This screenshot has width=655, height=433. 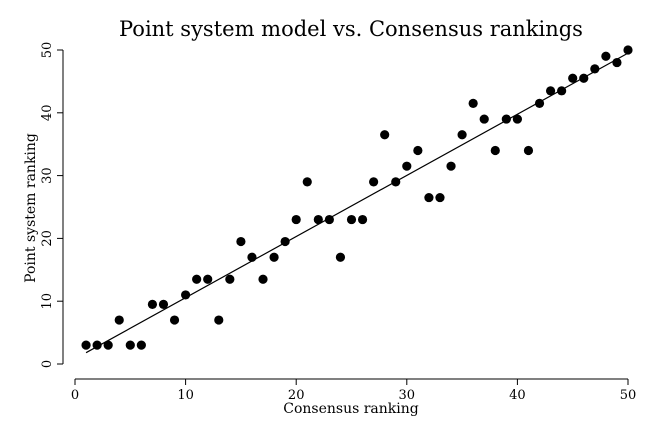 I want to click on x-tick-label: 20, so click(x=296, y=395).